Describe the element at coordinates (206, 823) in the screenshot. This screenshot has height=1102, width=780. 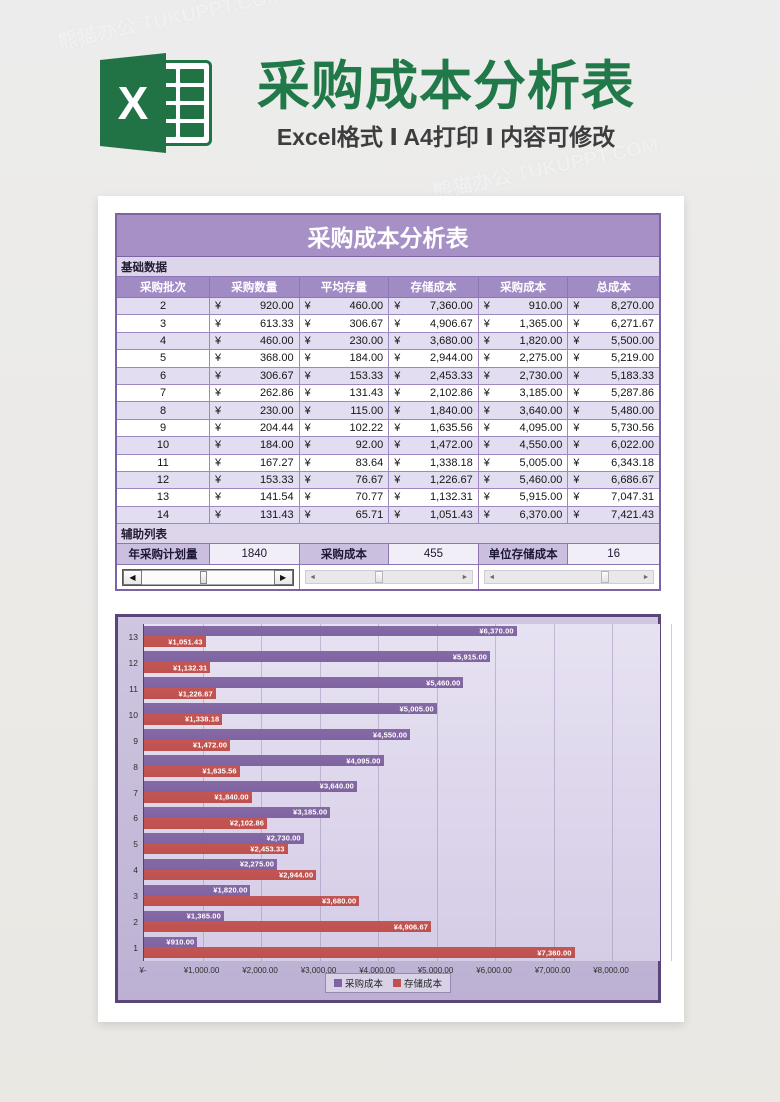
I see `bar-storage-cost: ¥2,102.86` at that location.